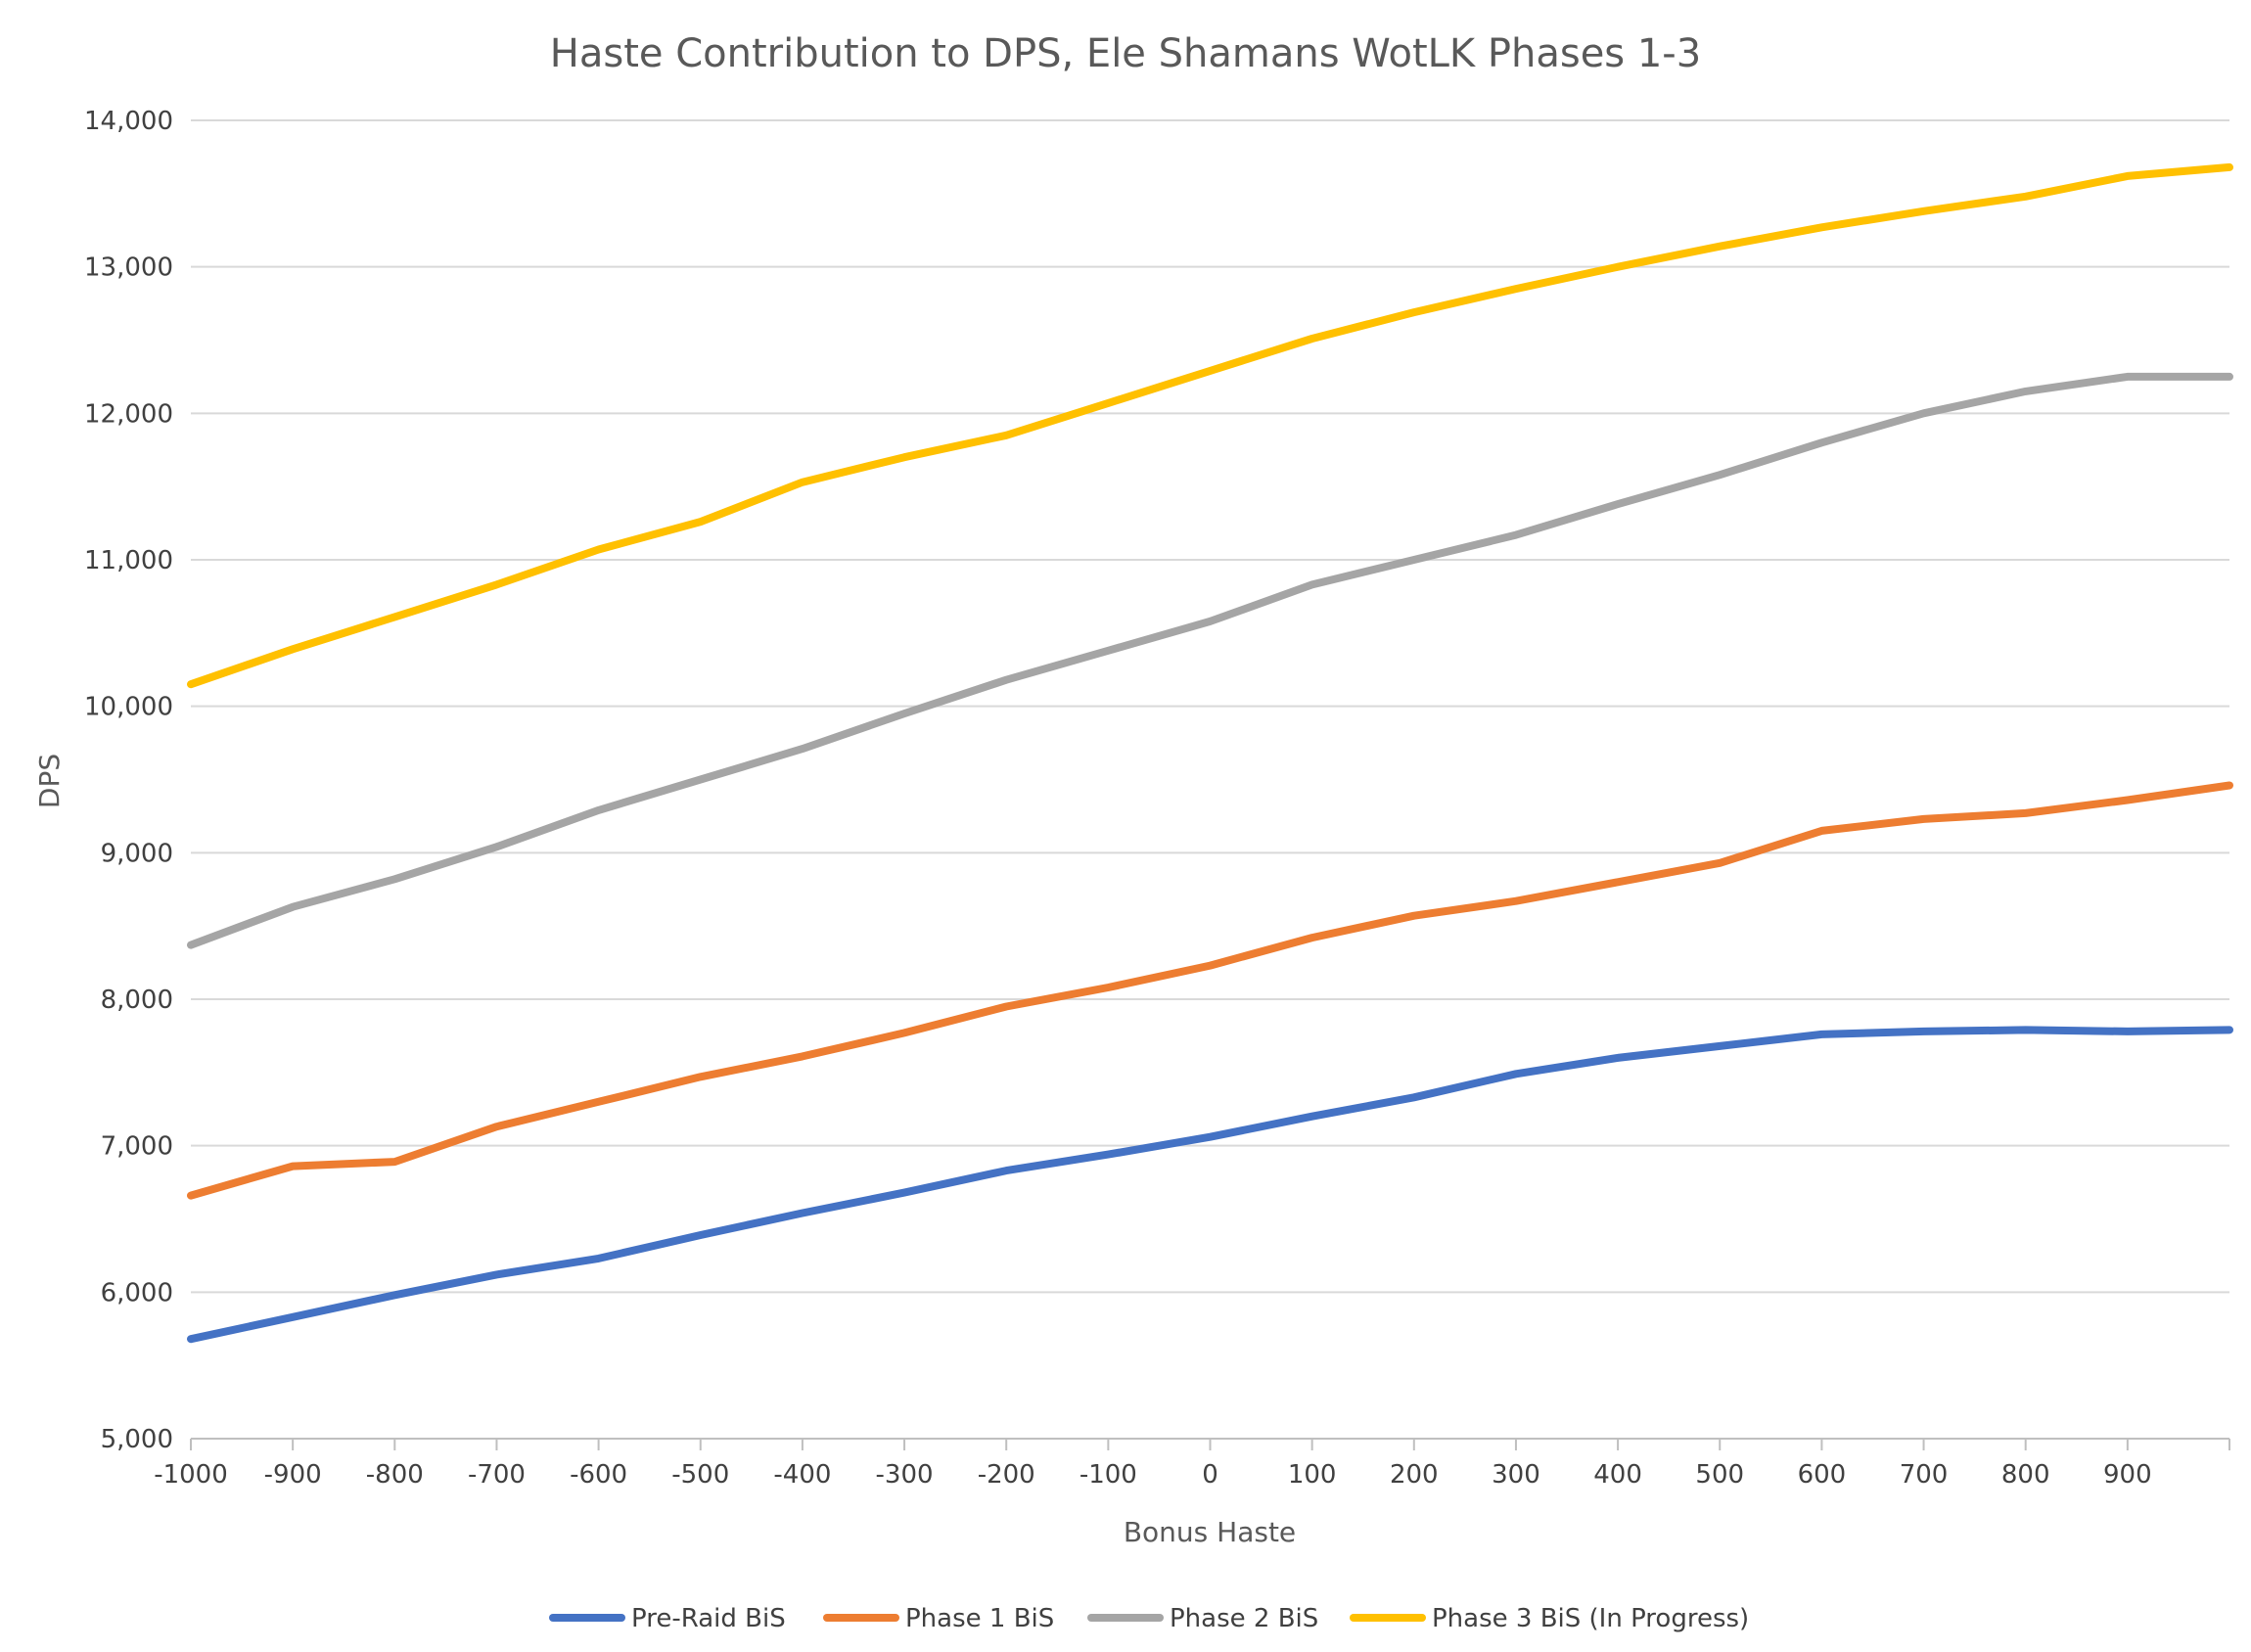 The height and width of the screenshot is (1652, 2251). What do you see at coordinates (1210, 1444) in the screenshot?
I see `x-axis-ticks` at bounding box center [1210, 1444].